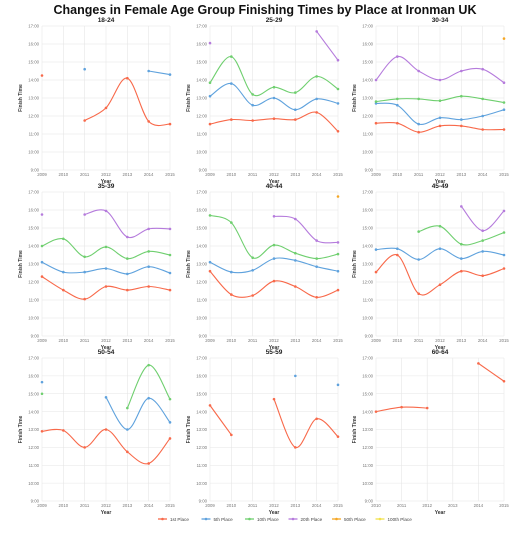  I want to click on y-tick-label: 17:00, so click(367, 192).